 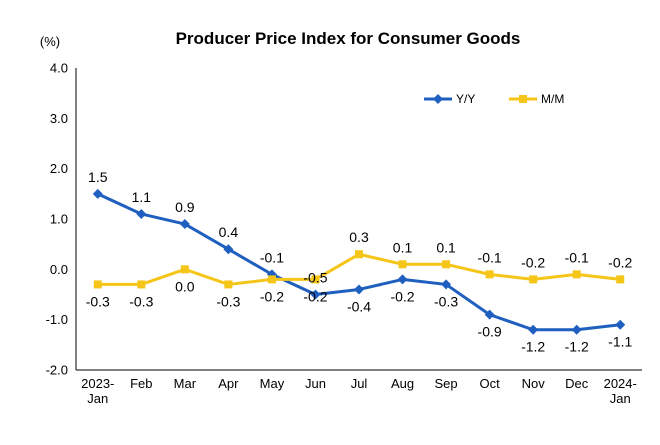 I want to click on y-tick-label: -1.0, so click(x=57, y=319).